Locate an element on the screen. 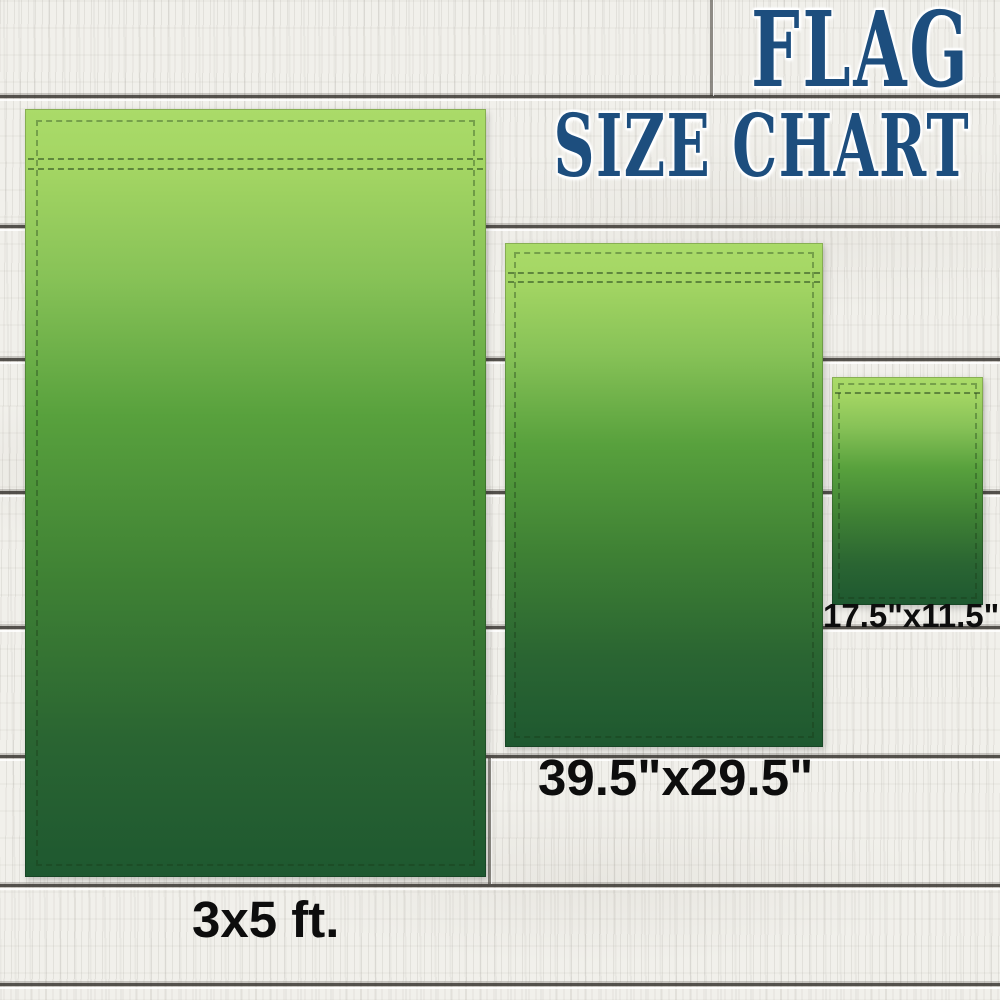 This screenshot has height=1000, width=1000. size-label-medium: 39.5"x29.5" is located at coordinates (676, 777).